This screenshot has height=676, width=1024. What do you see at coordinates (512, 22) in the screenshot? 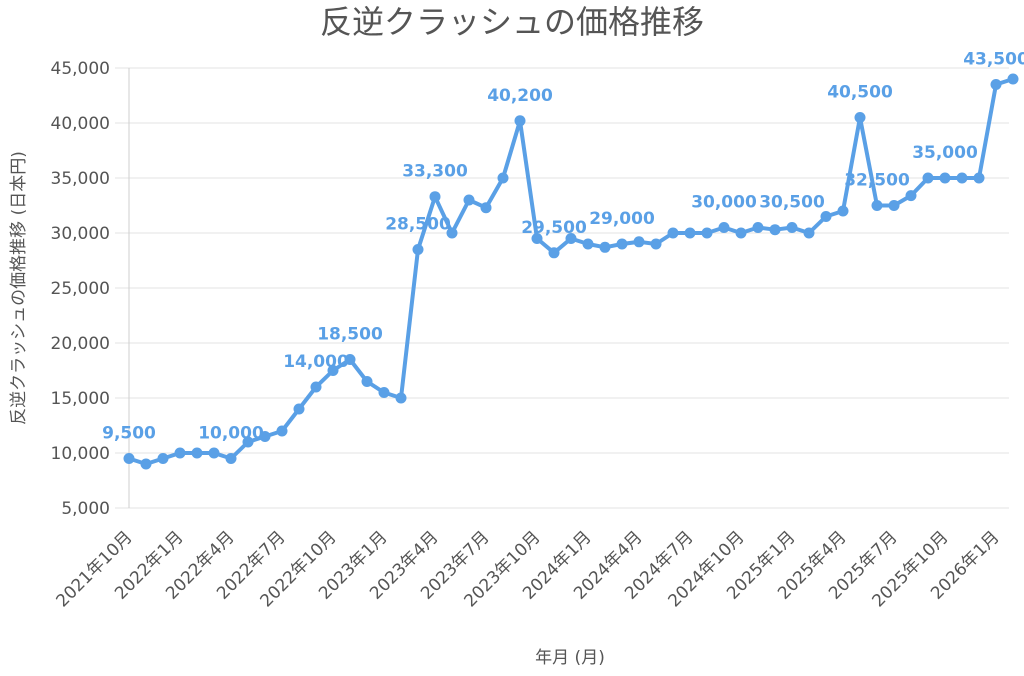
I see `chart-title: 反逆クラッシュの価格推移` at bounding box center [512, 22].